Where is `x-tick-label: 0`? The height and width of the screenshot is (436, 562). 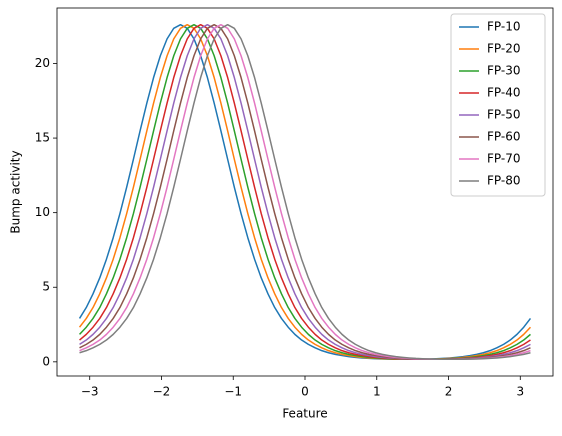 x-tick-label: 0 is located at coordinates (305, 392).